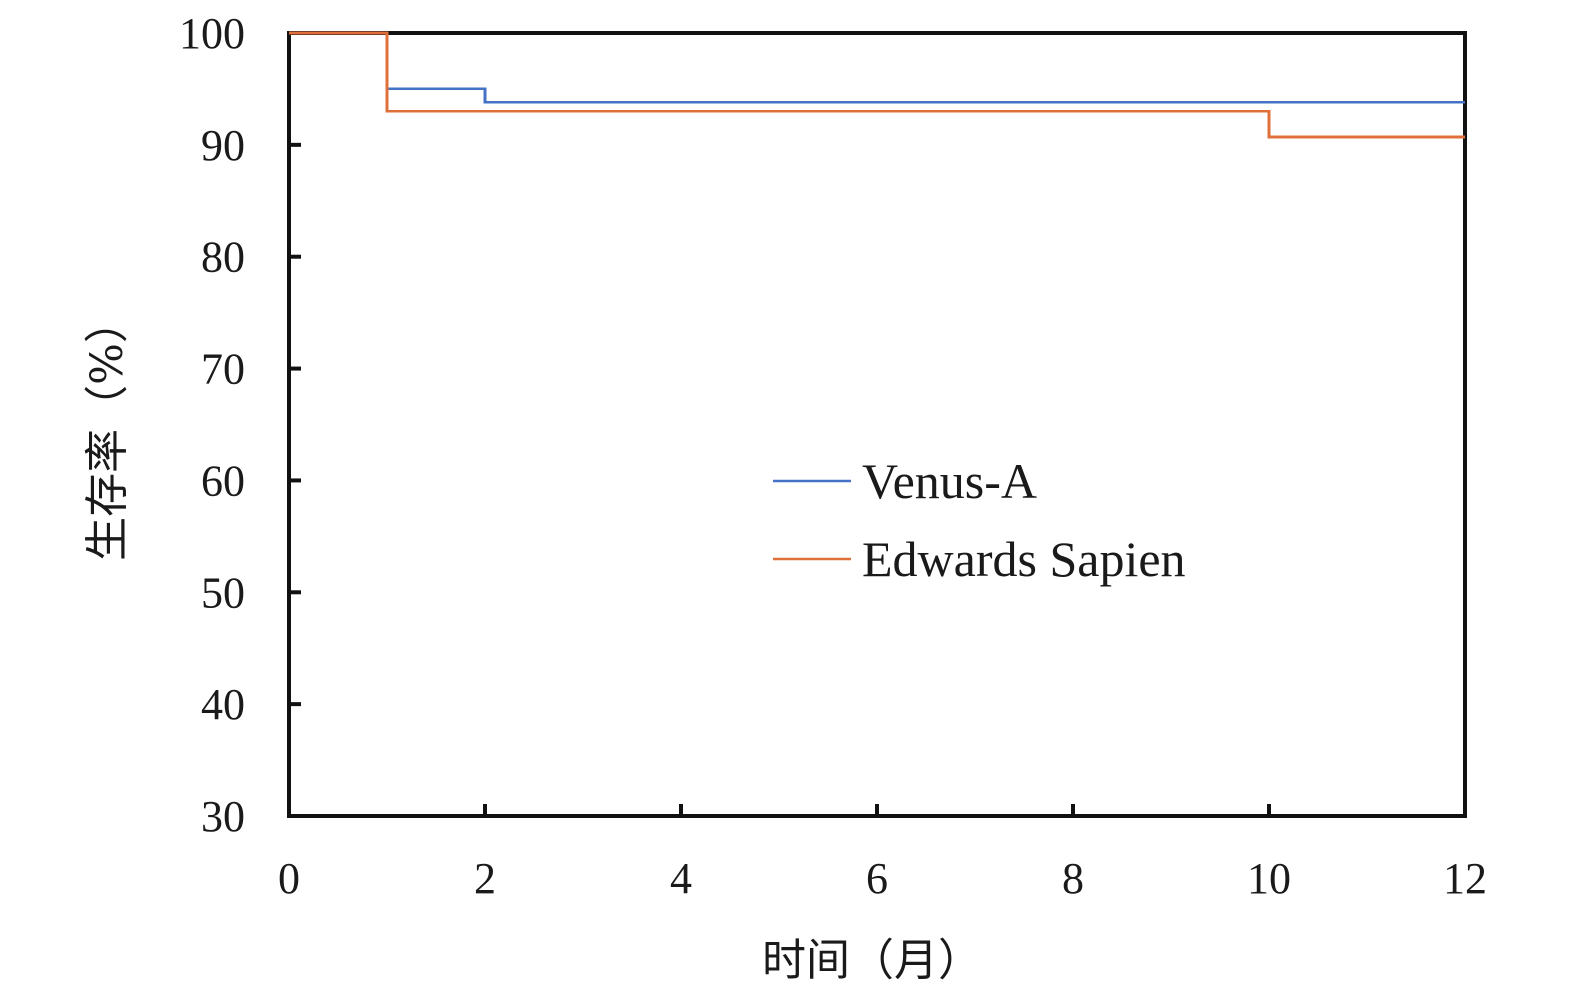 This screenshot has width=1575, height=1000. What do you see at coordinates (979, 520) in the screenshot?
I see `legend: Venus-A Edwards Sapien` at bounding box center [979, 520].